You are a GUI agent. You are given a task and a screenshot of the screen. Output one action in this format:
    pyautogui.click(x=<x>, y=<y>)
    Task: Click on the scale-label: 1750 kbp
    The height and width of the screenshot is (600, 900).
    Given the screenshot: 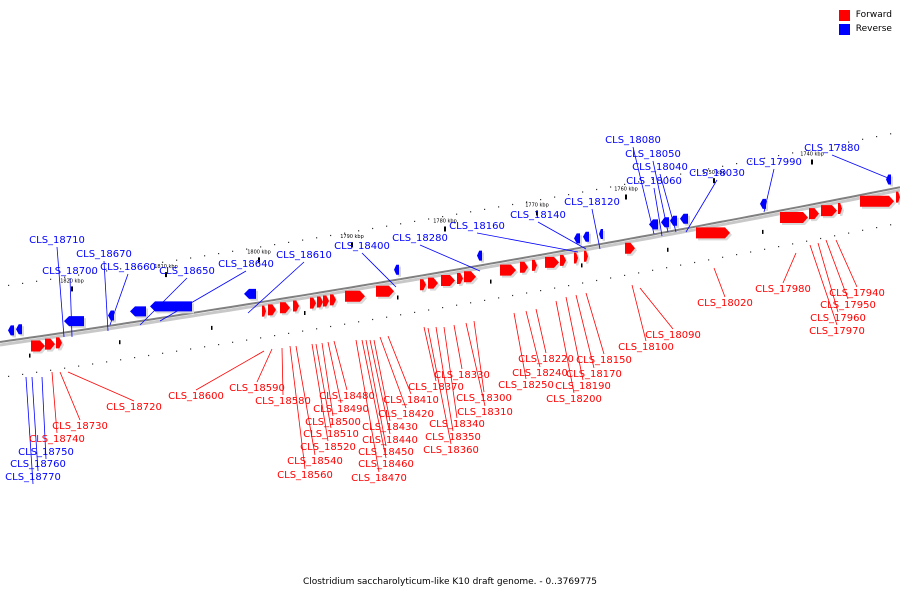 What is the action you would take?
    pyautogui.click(x=714, y=173)
    